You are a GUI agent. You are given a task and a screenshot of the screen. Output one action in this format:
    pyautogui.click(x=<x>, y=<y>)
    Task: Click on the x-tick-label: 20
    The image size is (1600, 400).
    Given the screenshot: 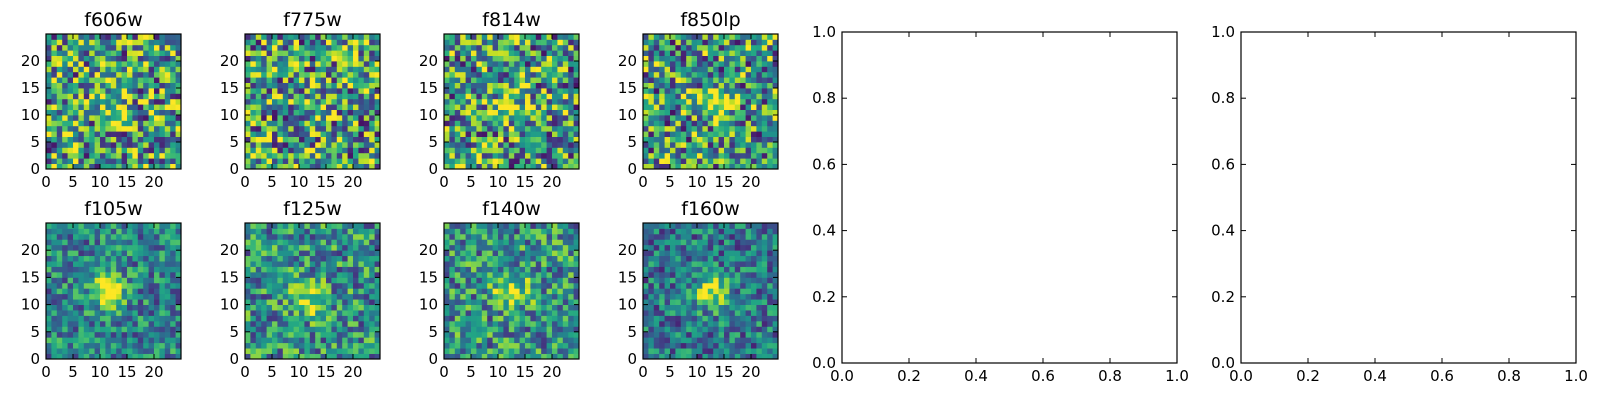 What is the action you would take?
    pyautogui.click(x=551, y=182)
    